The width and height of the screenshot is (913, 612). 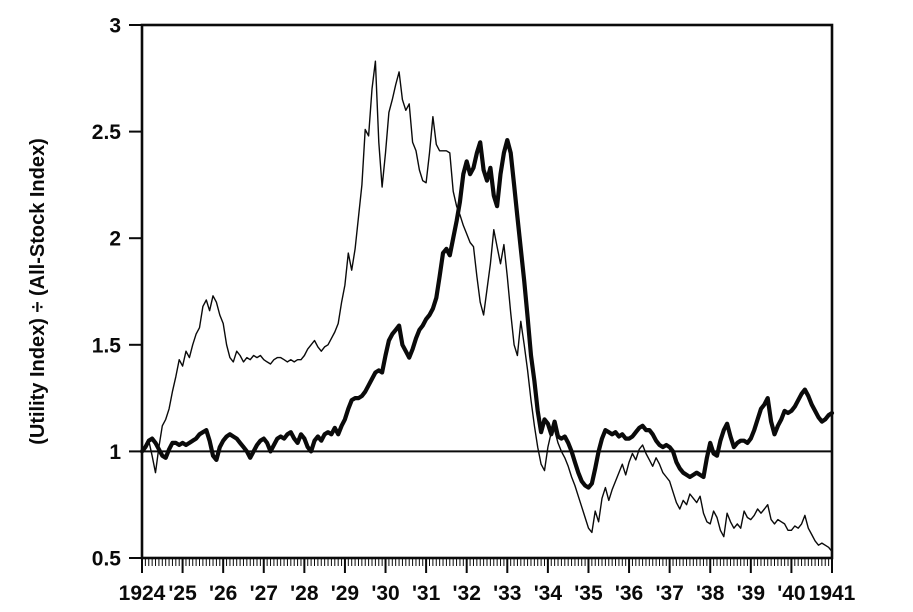 I want to click on x-tick-label: '31, so click(x=426, y=593).